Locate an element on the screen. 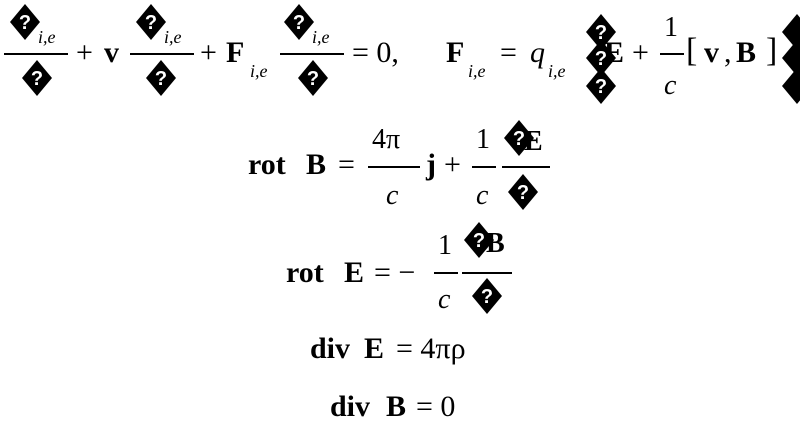  right-bracket: ] is located at coordinates (772, 50).